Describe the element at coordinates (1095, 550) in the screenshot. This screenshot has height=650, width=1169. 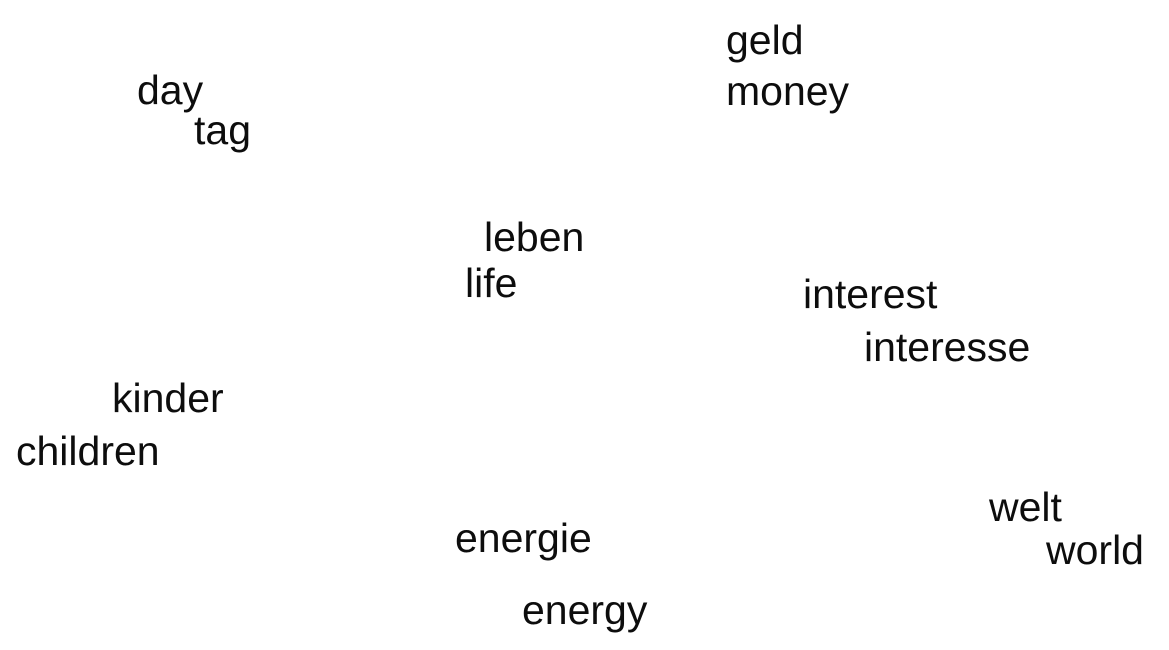
I see `point-label-world: world` at that location.